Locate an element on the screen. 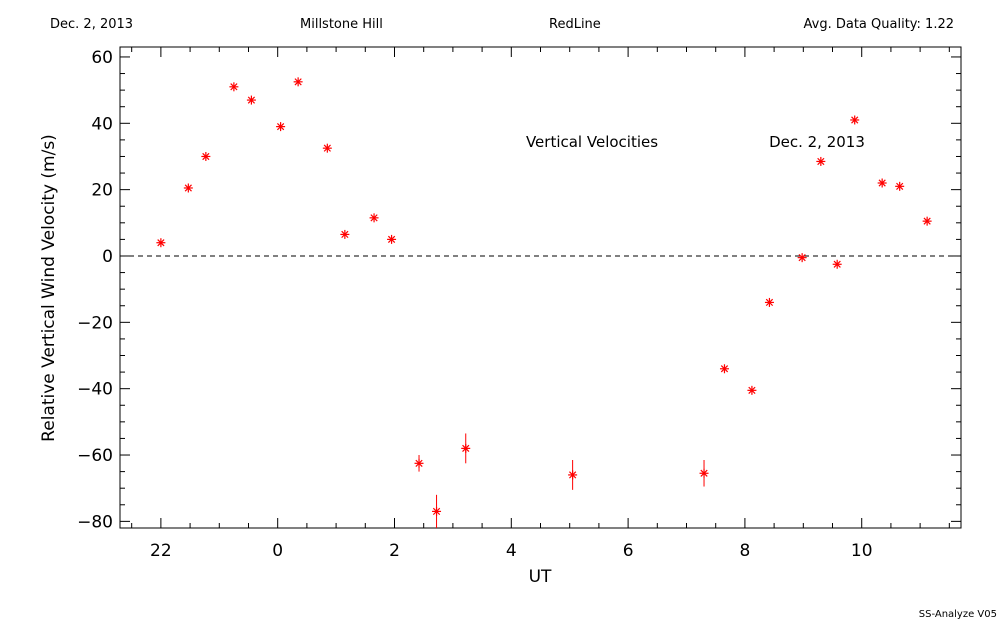 The width and height of the screenshot is (1000, 625). chart-annotation-date: Dec. 2, 2013 is located at coordinates (817, 142).